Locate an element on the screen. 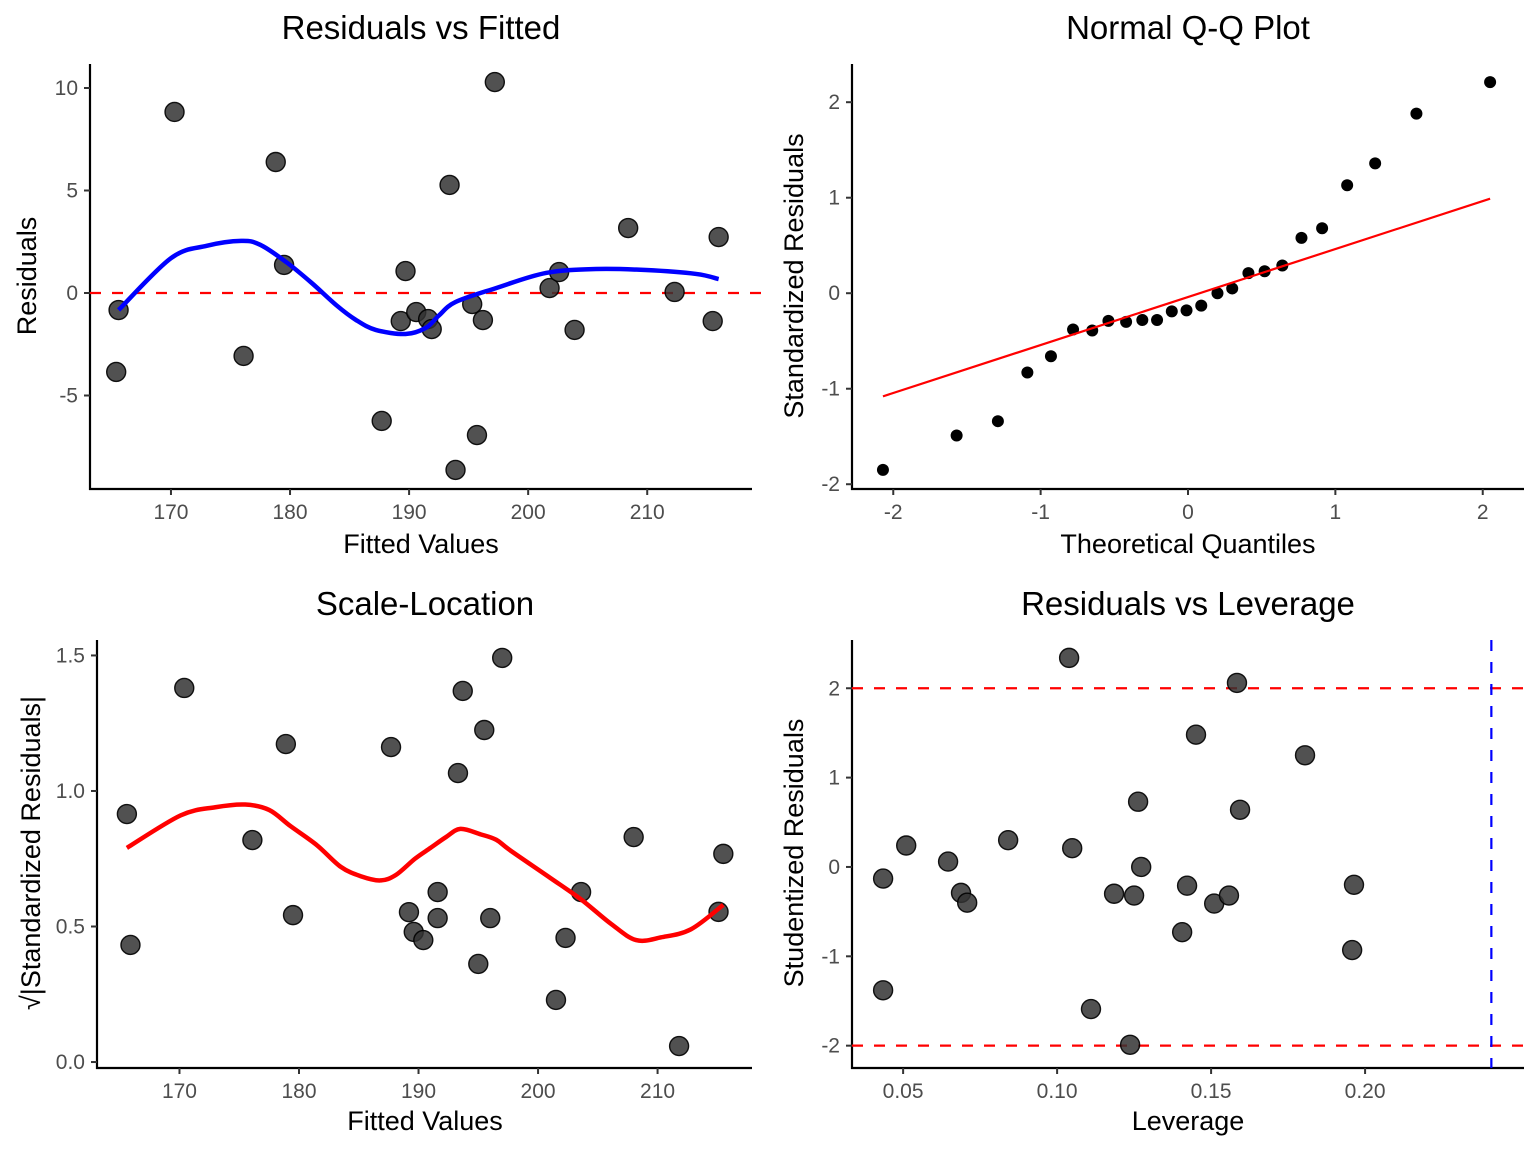 This screenshot has height=1152, width=1536. y-axis-title: Studentized Residuals is located at coordinates (794, 853).